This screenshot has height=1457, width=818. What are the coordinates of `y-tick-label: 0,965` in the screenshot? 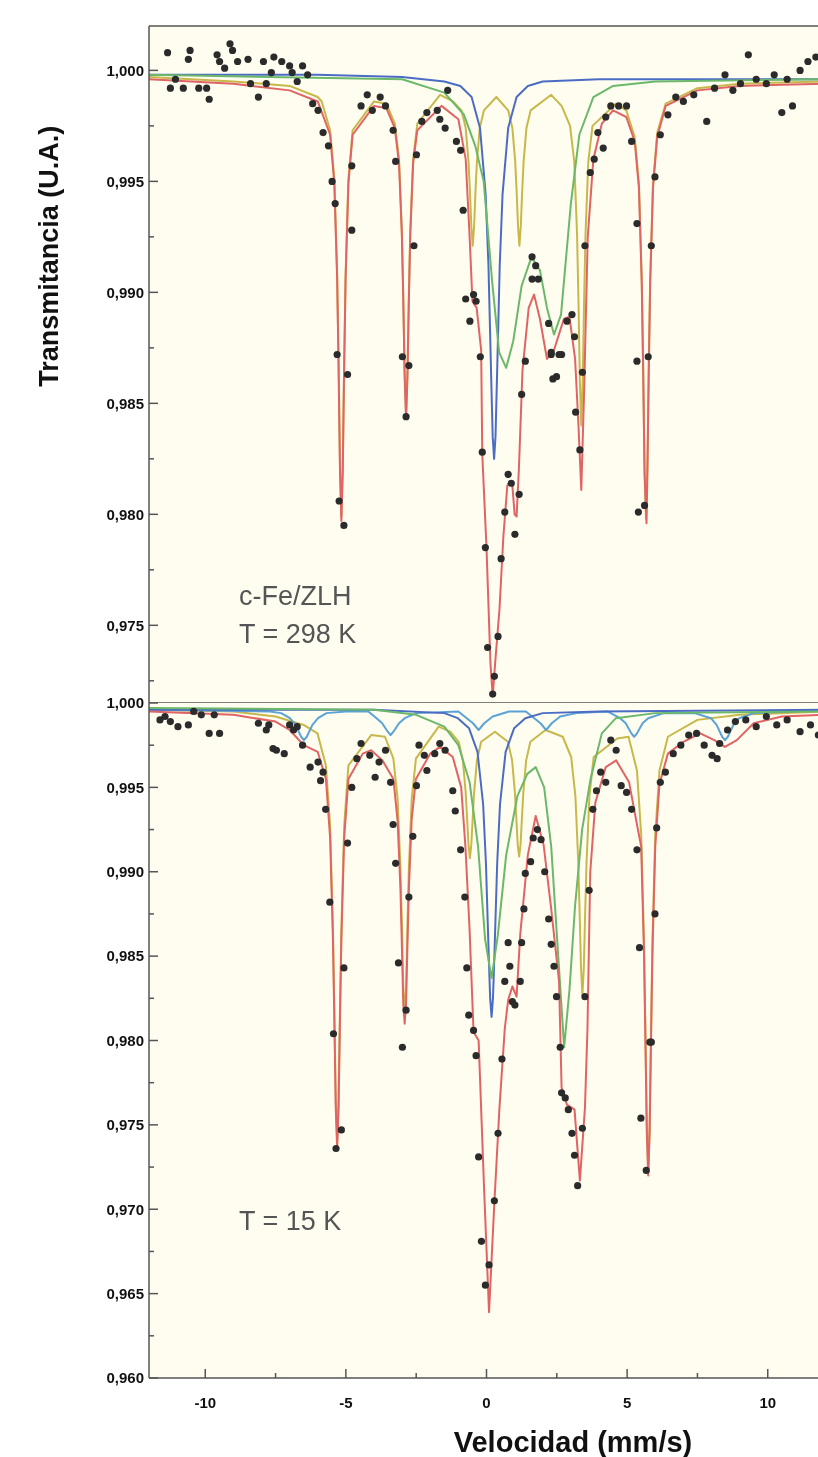 It's located at (125, 1293).